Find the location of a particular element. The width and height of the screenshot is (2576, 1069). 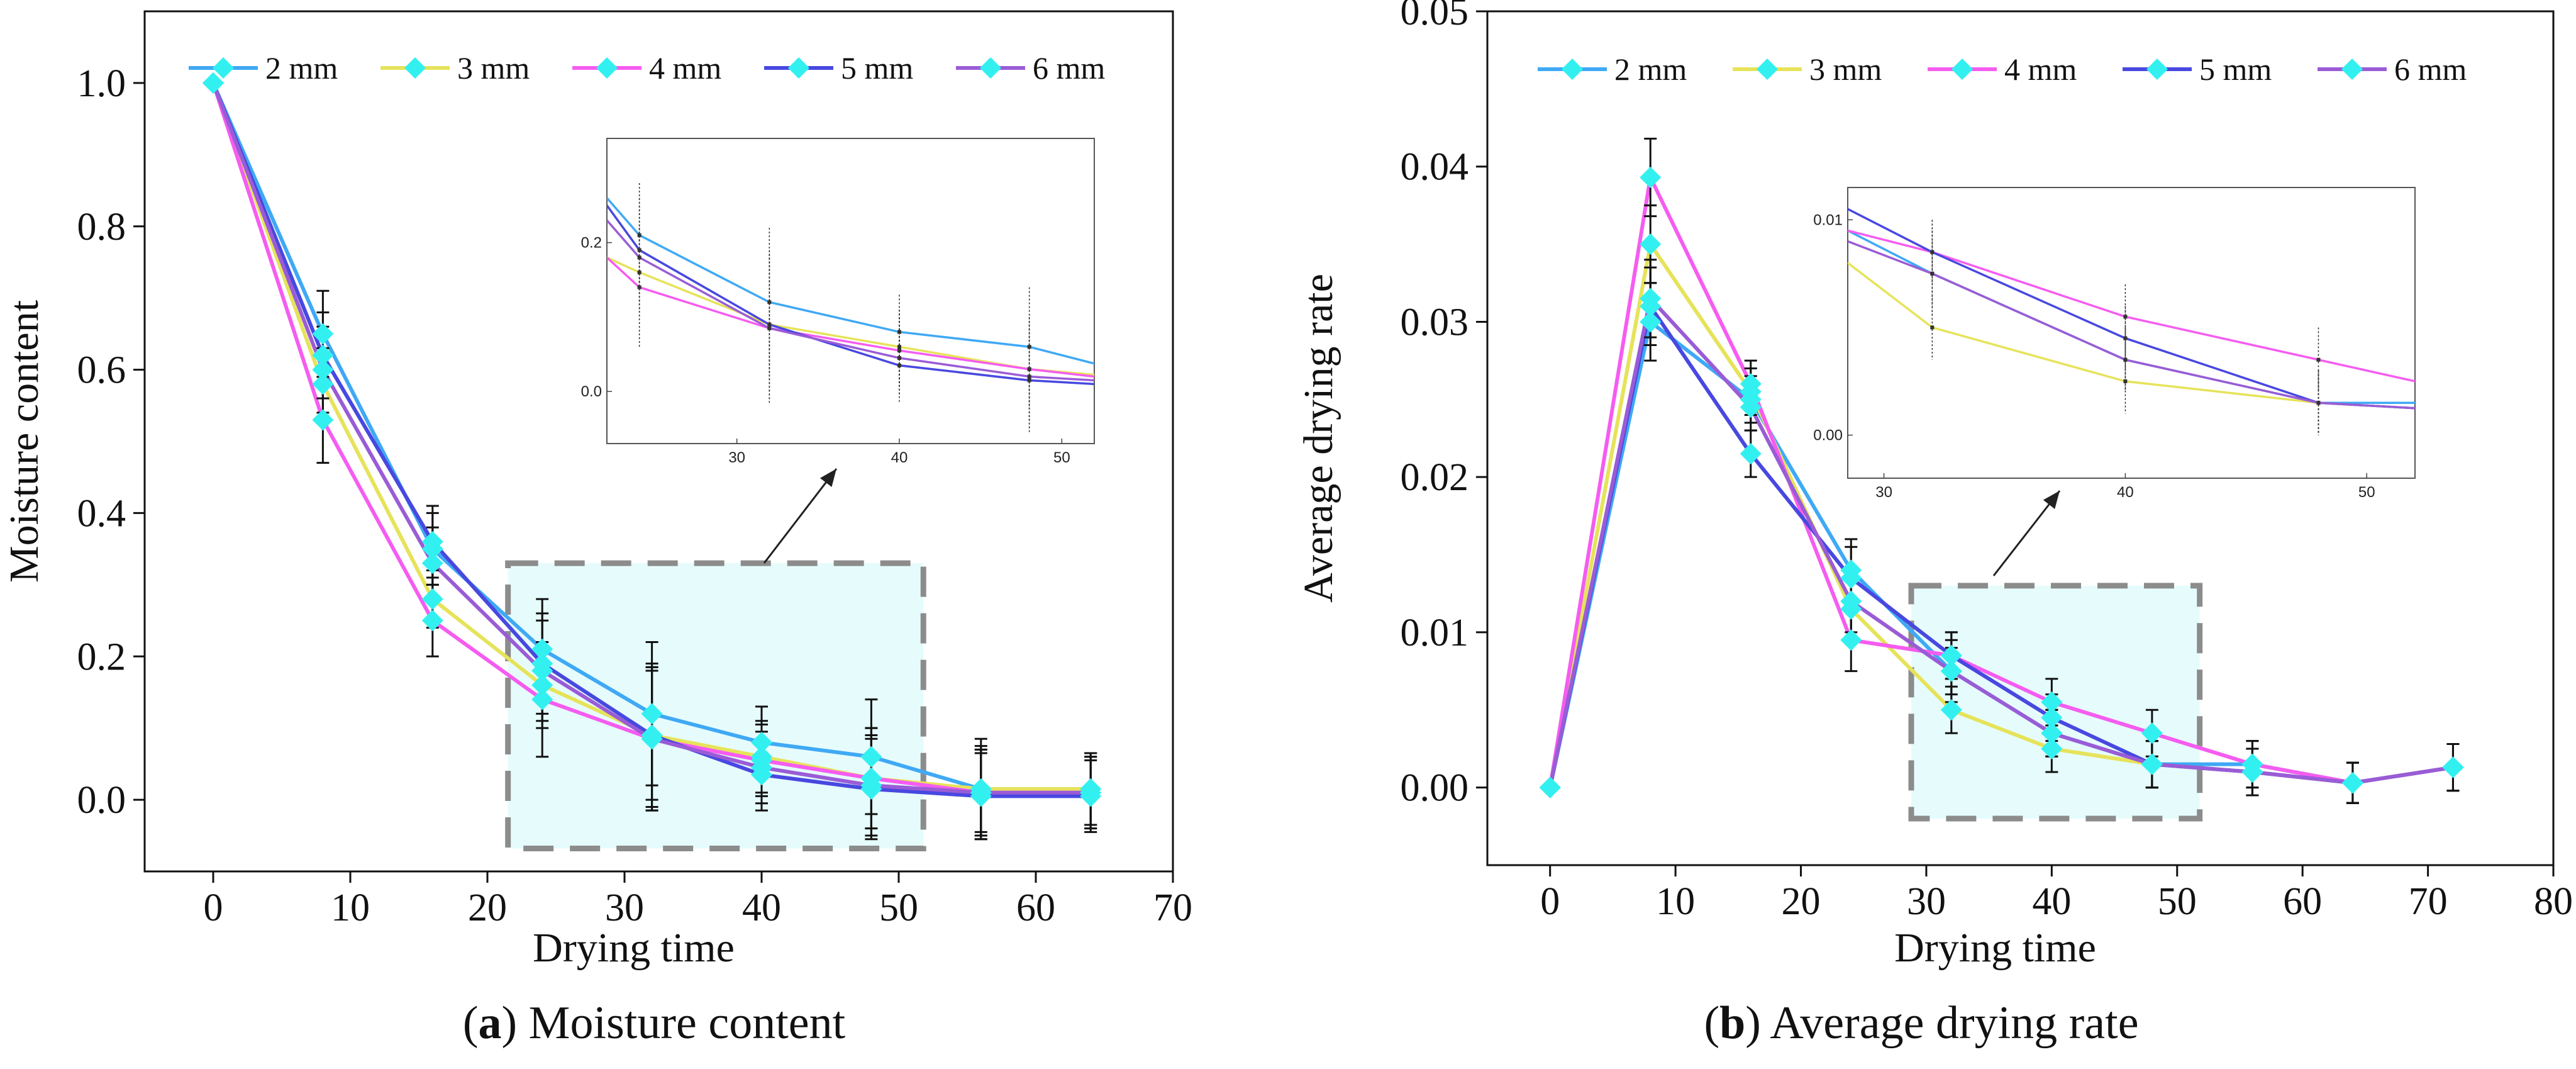

y-tick-label-b: 0.02 is located at coordinates (1435, 478).